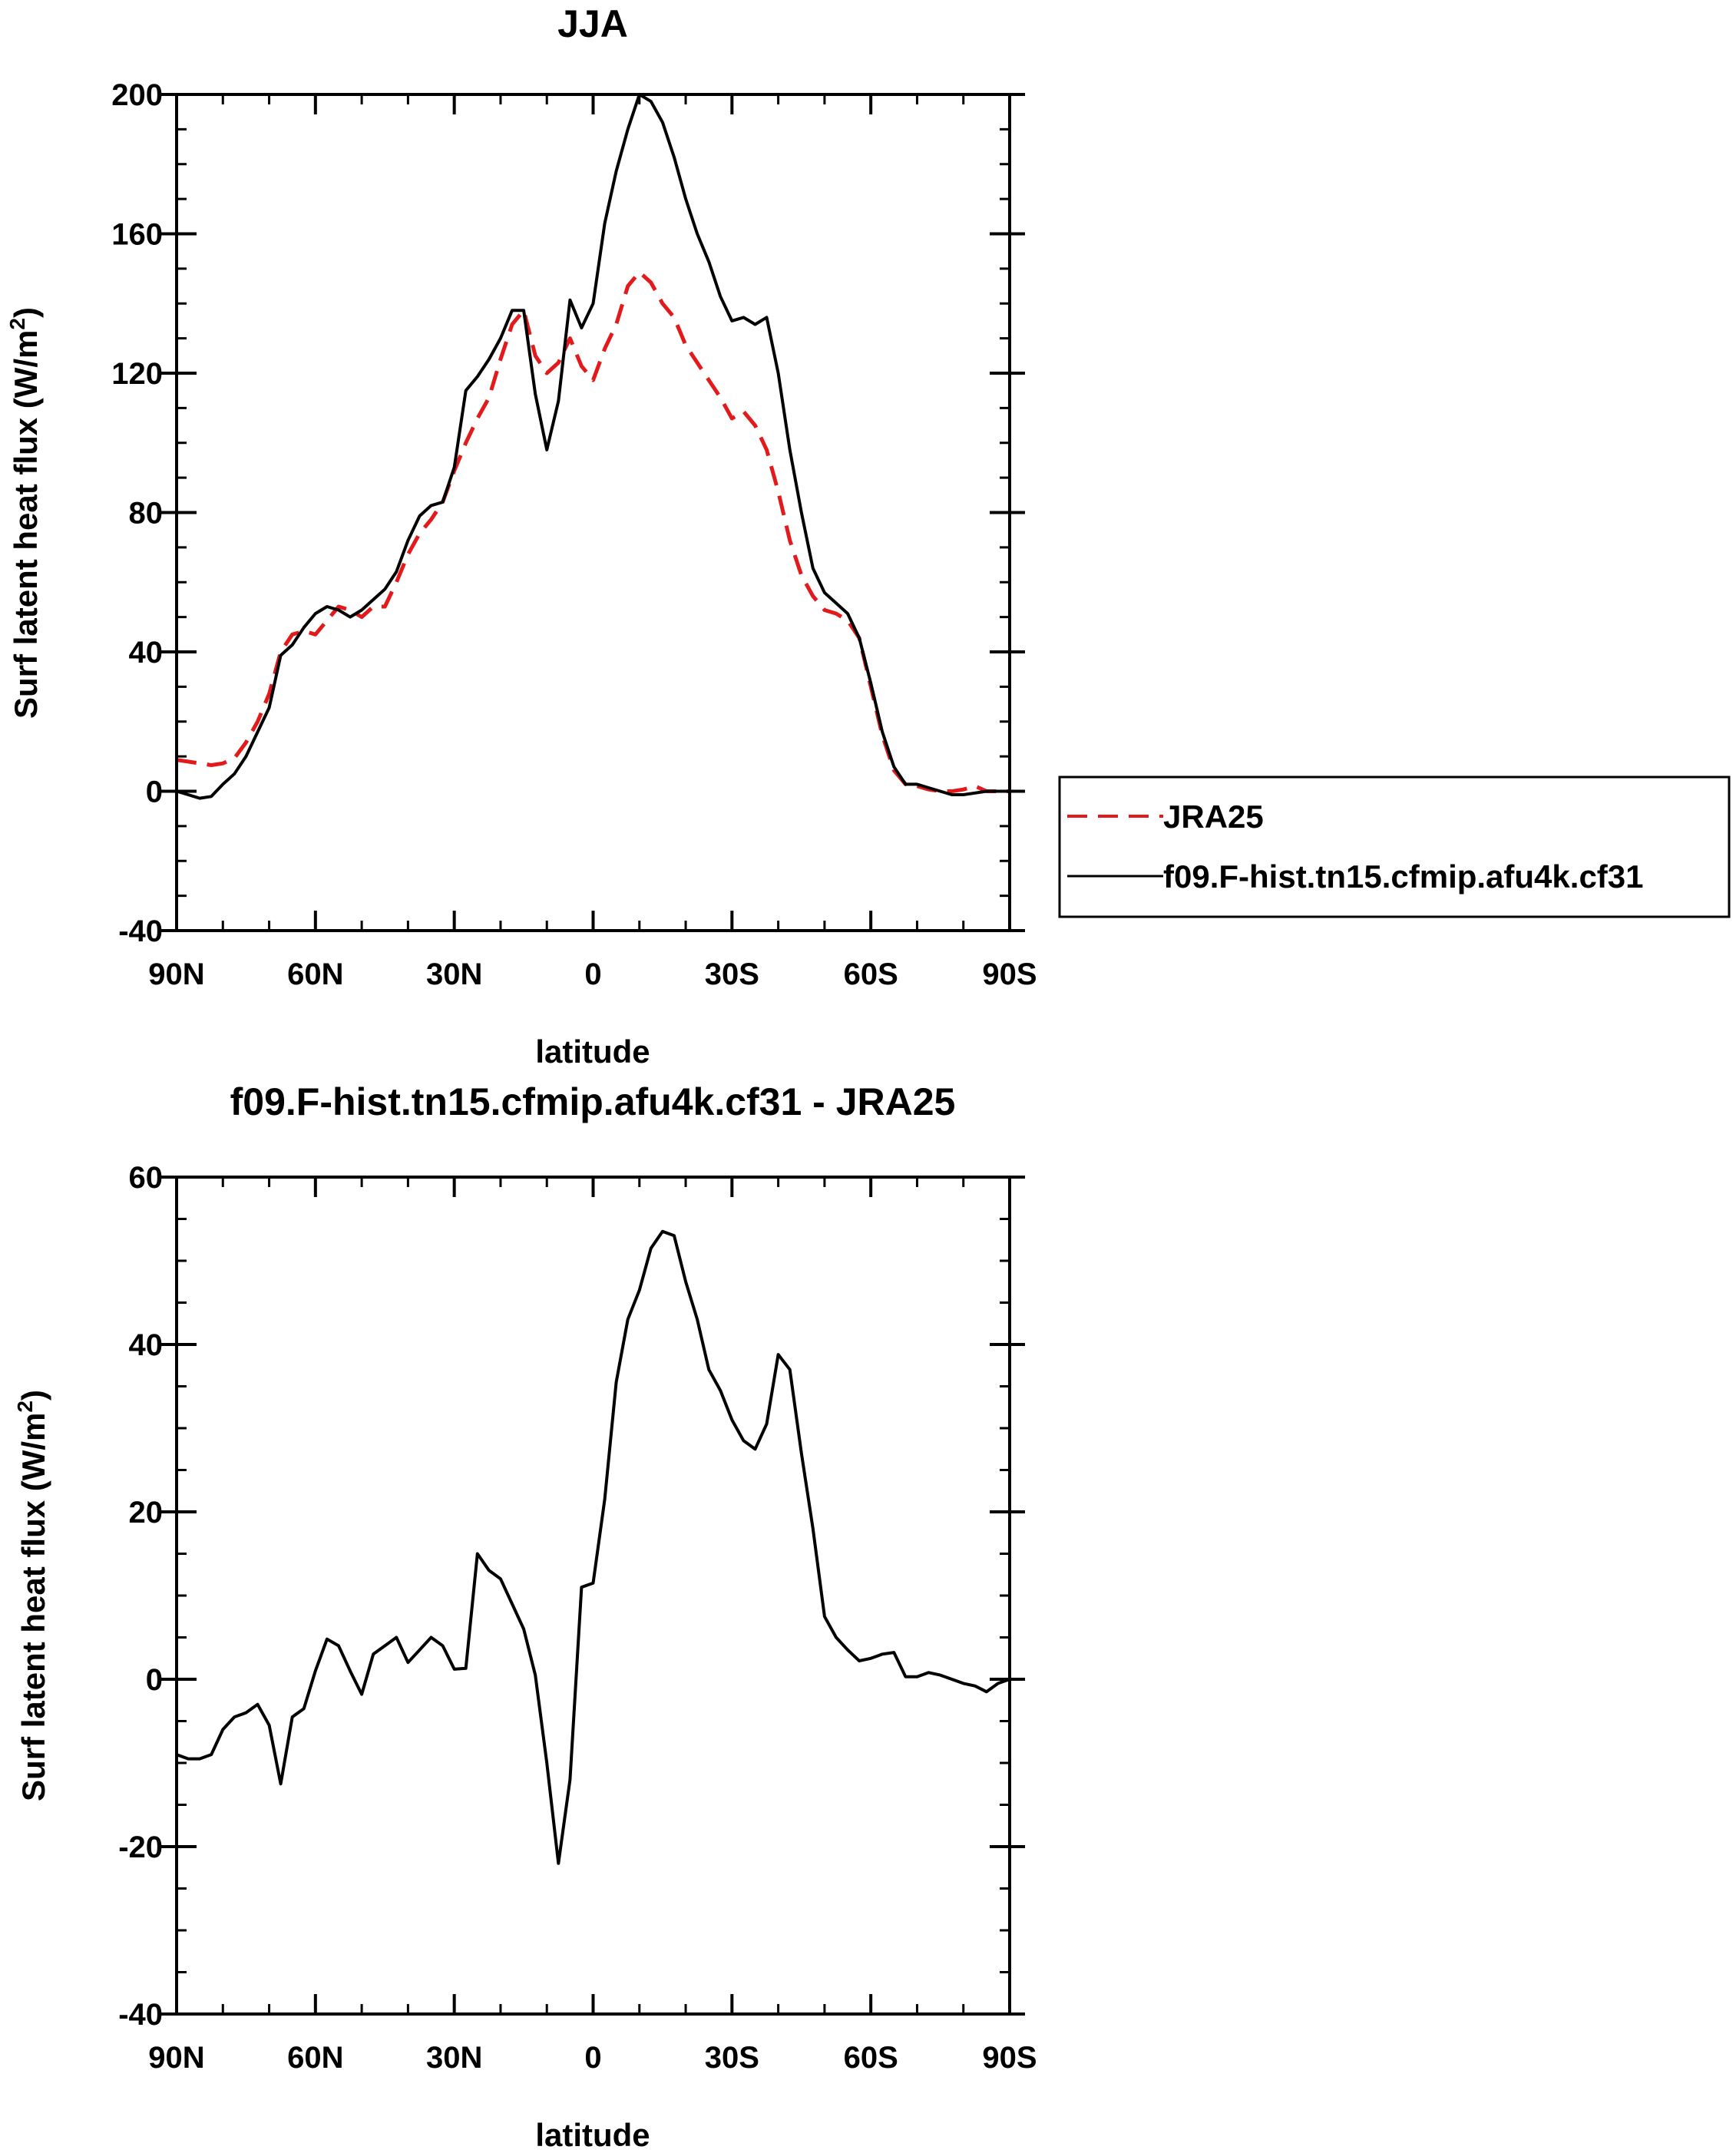 The image size is (1736, 2153). What do you see at coordinates (592, 23) in the screenshot?
I see `top-chart-title: JJA` at bounding box center [592, 23].